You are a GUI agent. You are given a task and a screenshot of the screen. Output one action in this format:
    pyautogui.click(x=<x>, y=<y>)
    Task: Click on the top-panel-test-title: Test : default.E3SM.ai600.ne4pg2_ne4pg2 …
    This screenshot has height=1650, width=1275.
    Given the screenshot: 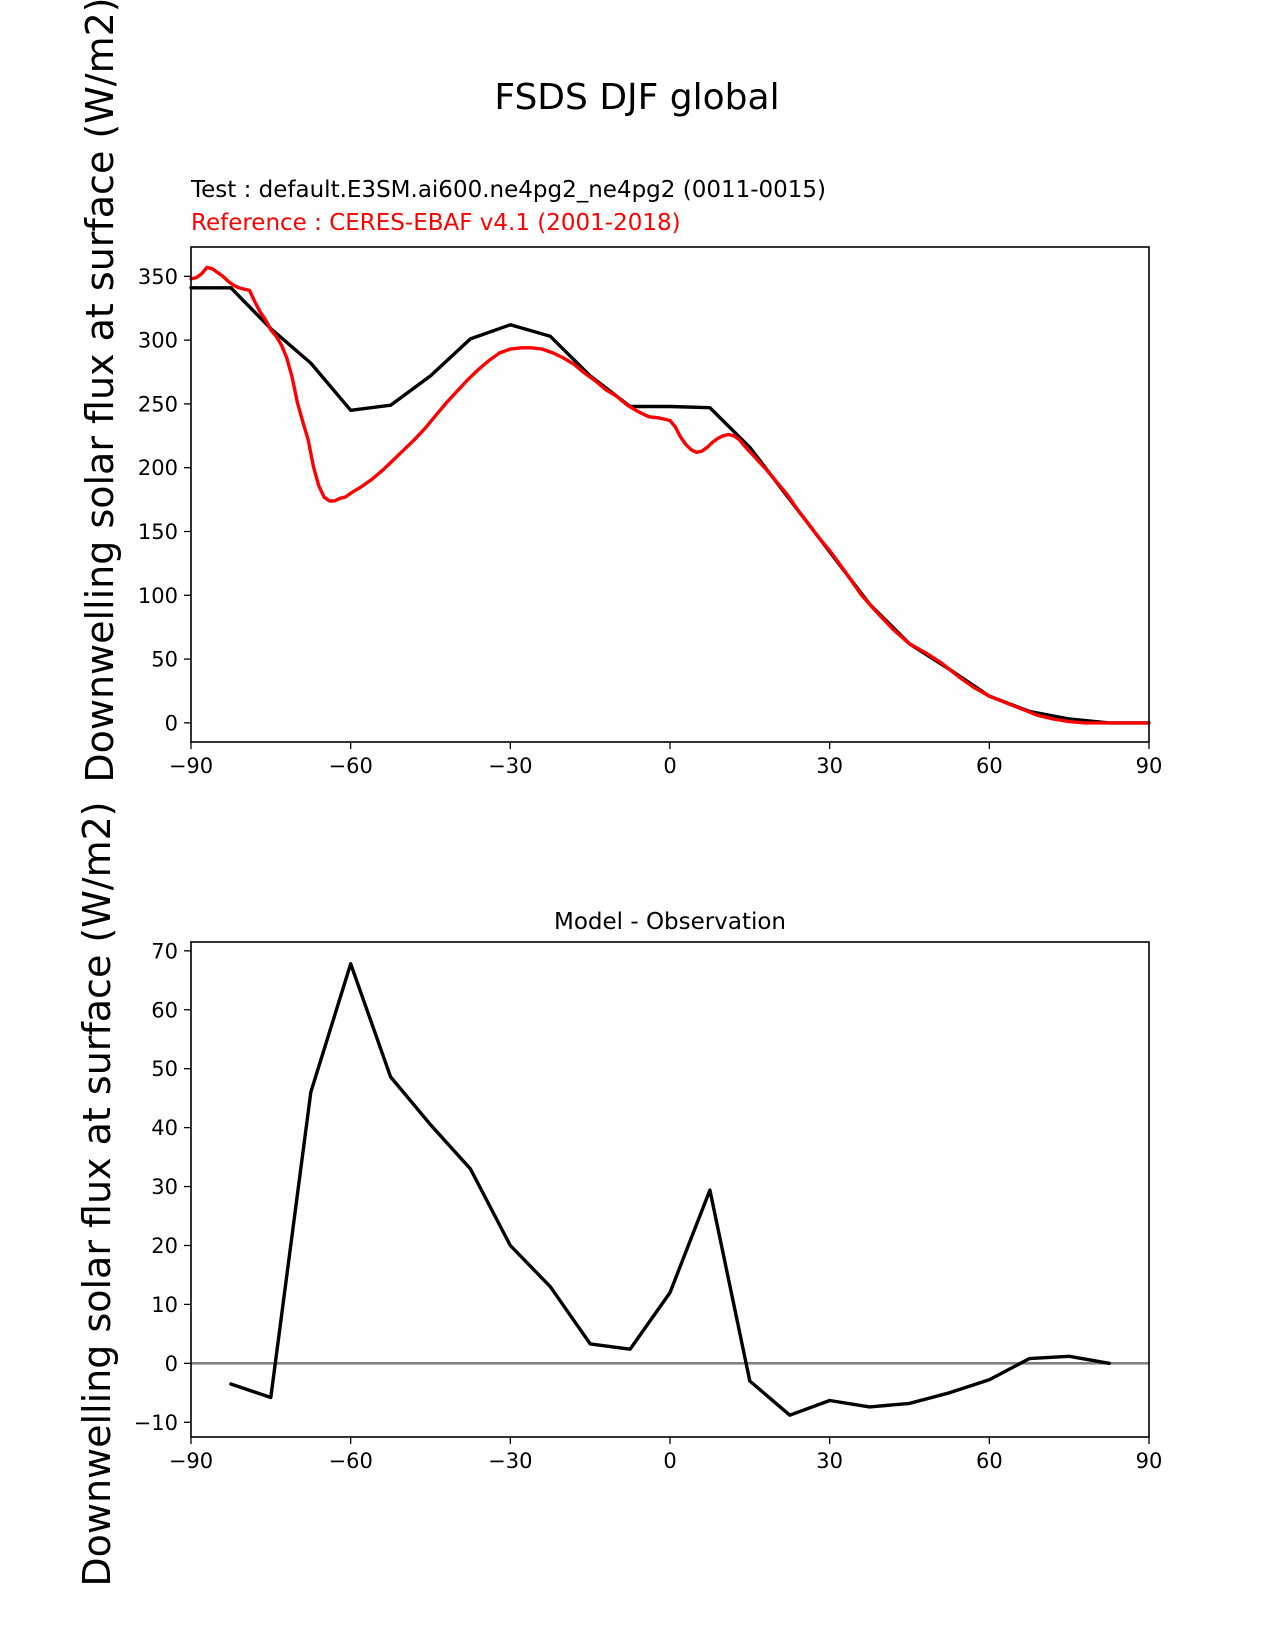 What is the action you would take?
    pyautogui.click(x=508, y=190)
    